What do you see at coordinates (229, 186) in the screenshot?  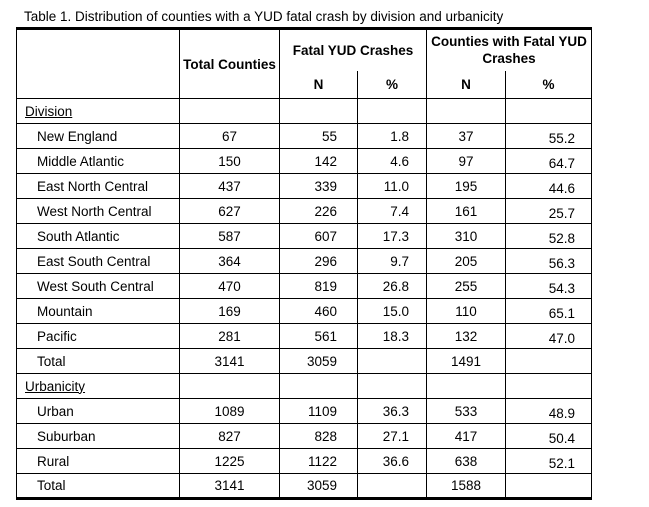 I see `total-counties-cell: 437` at bounding box center [229, 186].